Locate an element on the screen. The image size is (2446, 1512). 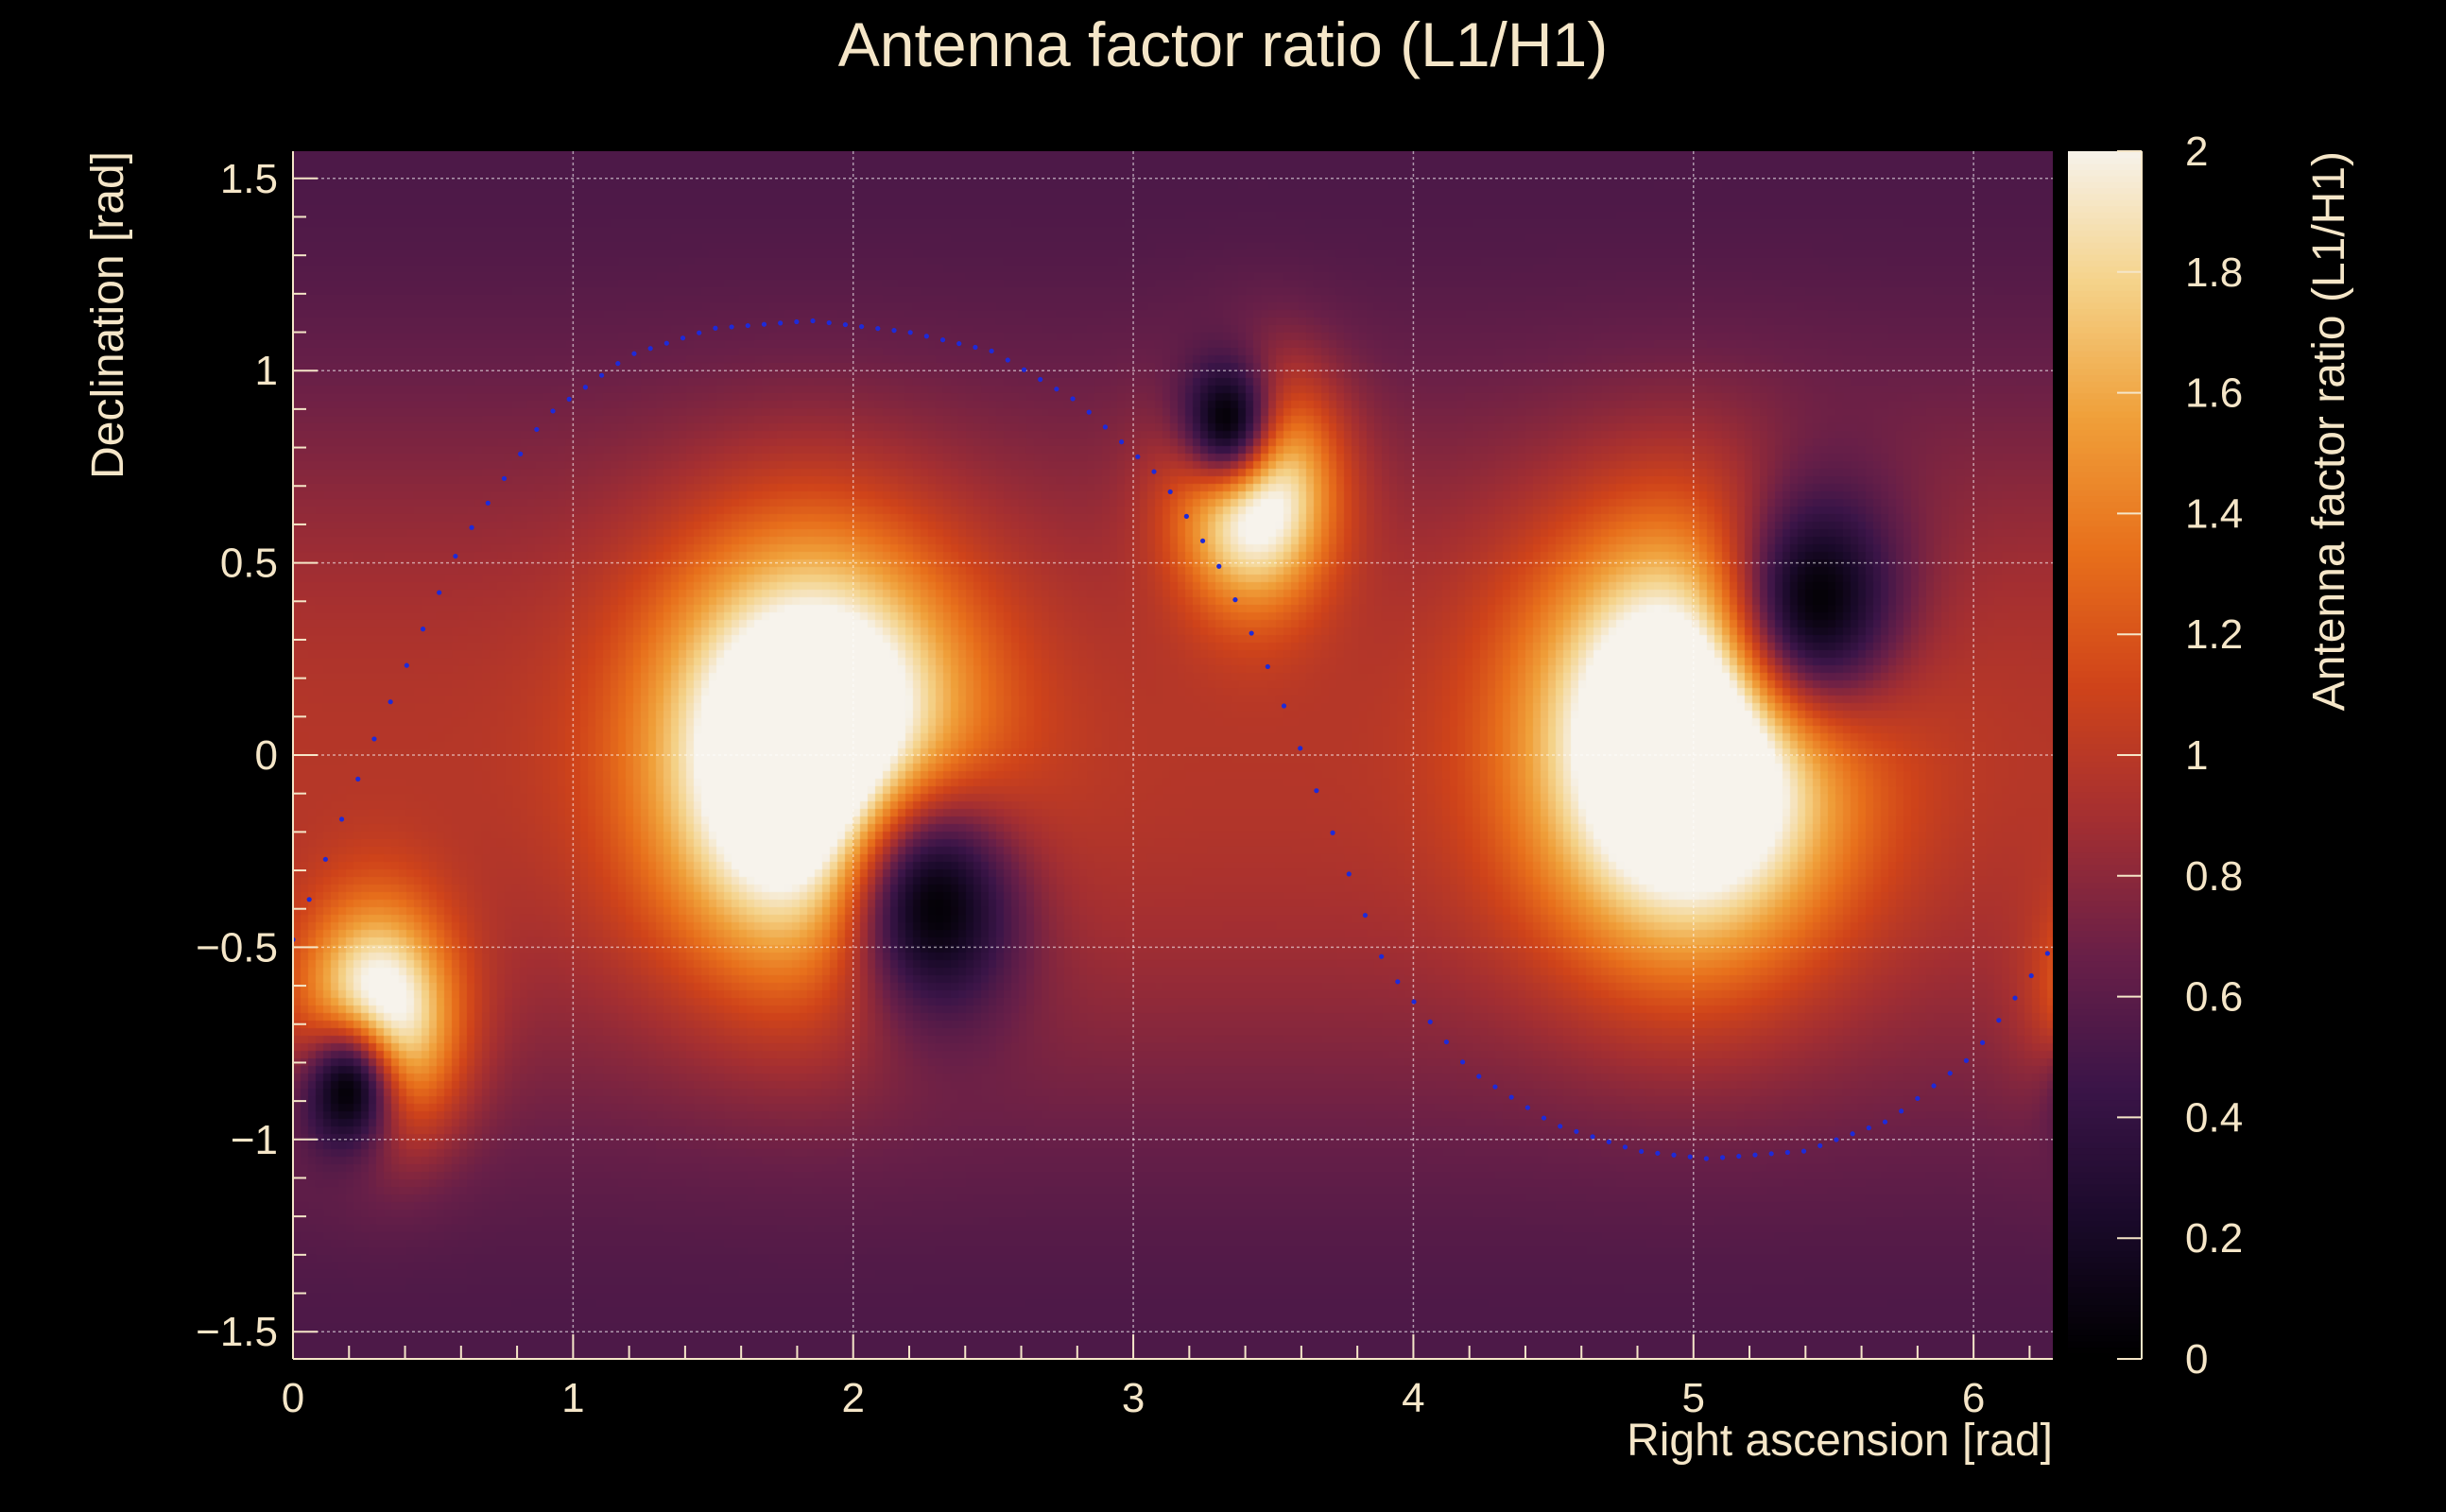
x-tick-label: 5 is located at coordinates (1693, 1398).